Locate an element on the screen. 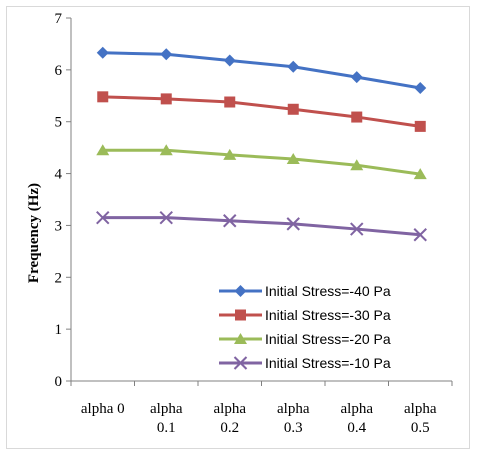  x-tick-label: alpha 0 is located at coordinates (103, 409).